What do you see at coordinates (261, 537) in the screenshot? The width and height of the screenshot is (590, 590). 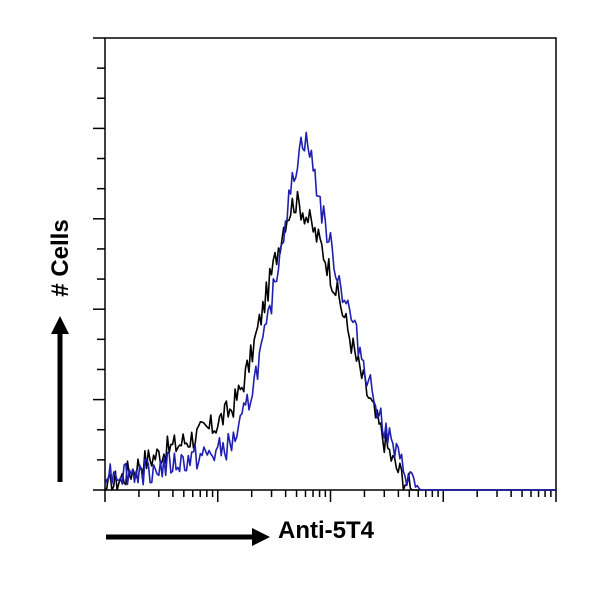 I see `x-arrow-head` at bounding box center [261, 537].